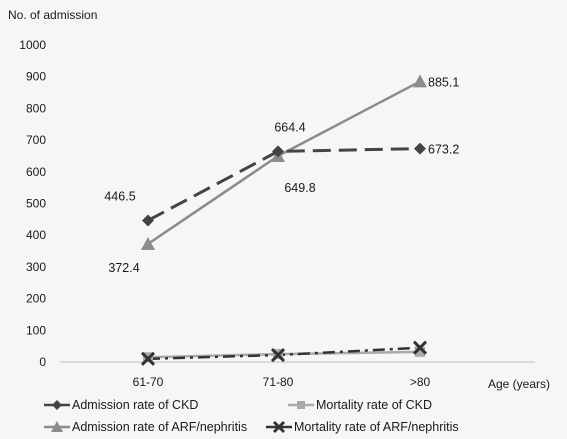  Describe the element at coordinates (36, 172) in the screenshot. I see `y-tick-label: 600` at that location.